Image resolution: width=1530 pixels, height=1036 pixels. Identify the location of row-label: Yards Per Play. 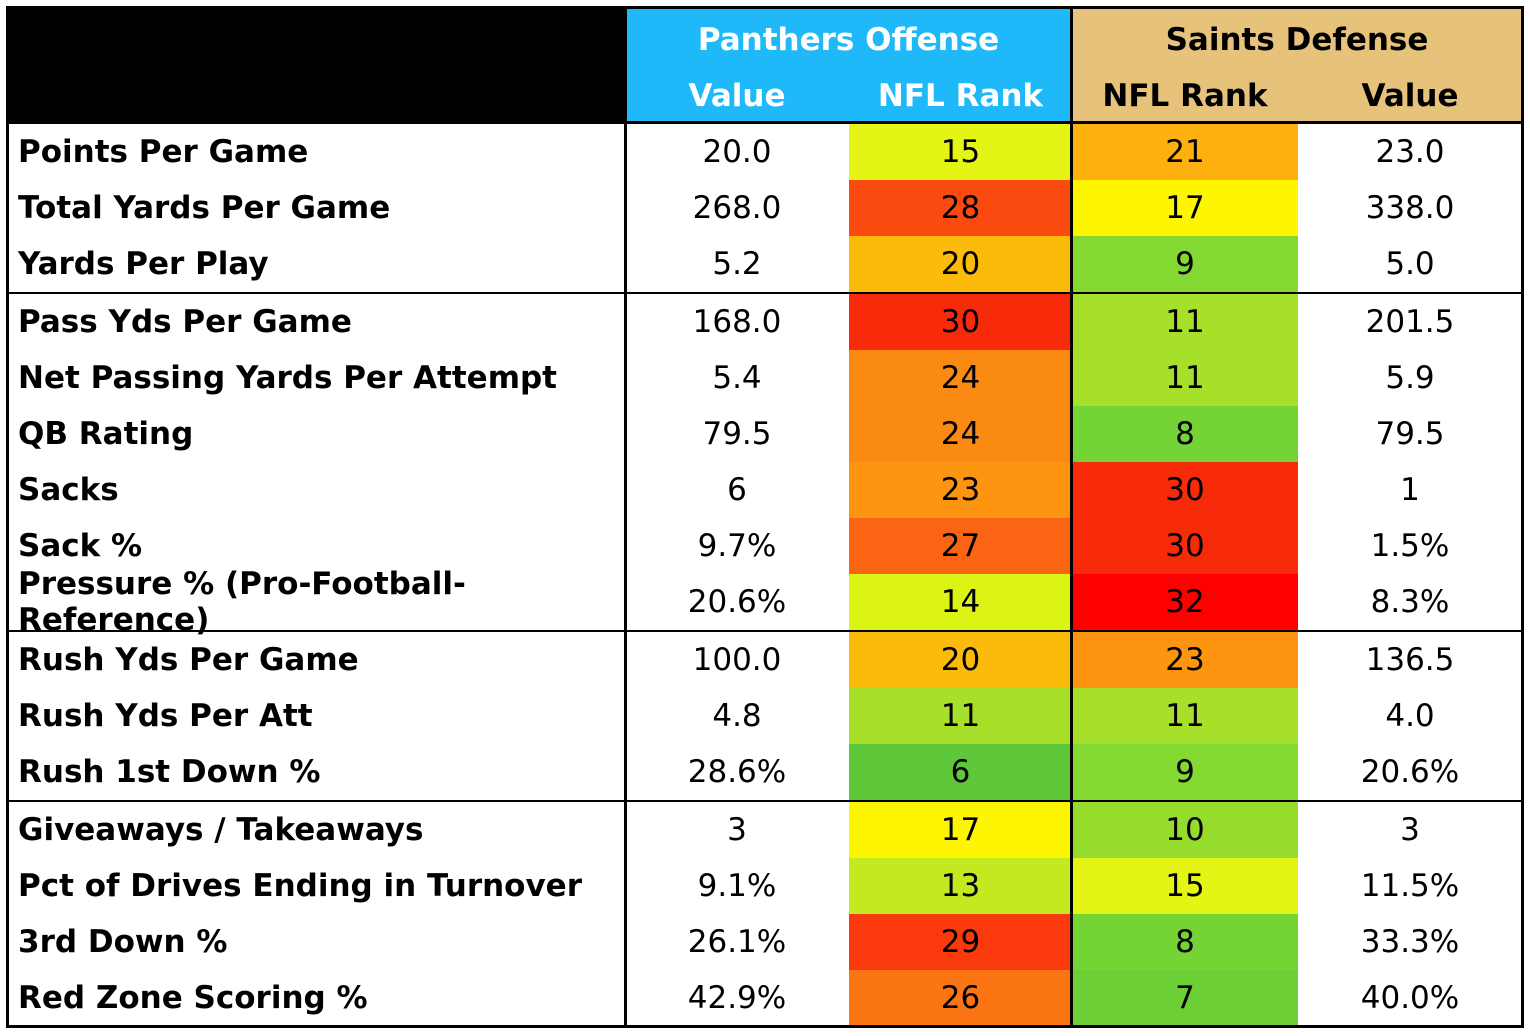
(143, 264).